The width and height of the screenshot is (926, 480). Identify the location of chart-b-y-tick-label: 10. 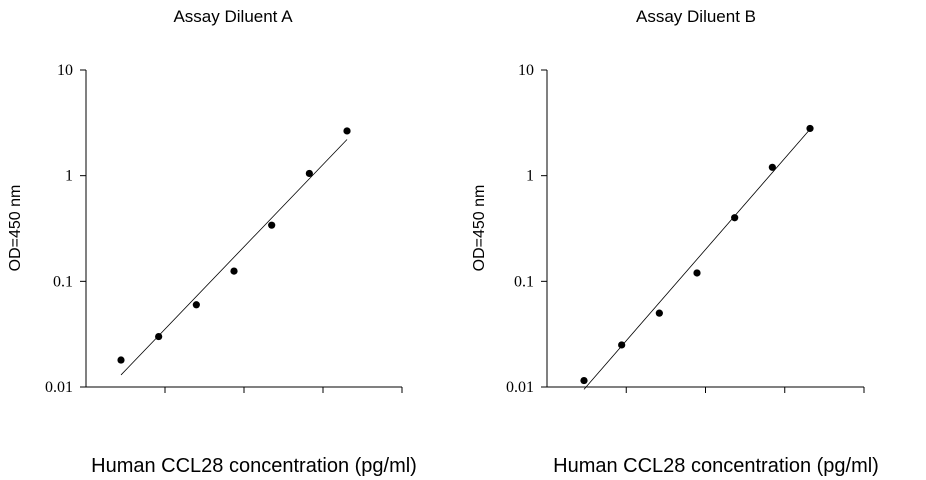
(526, 70).